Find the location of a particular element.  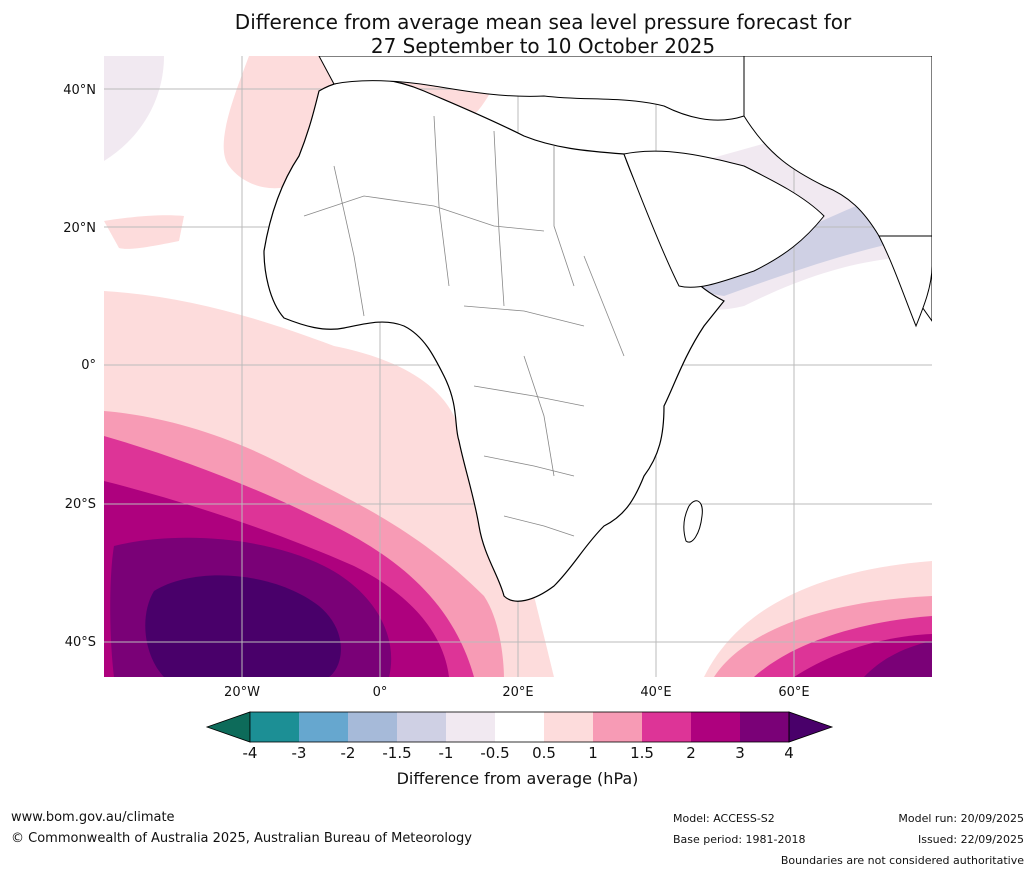

lat-label-0: 0° is located at coordinates (88, 365).